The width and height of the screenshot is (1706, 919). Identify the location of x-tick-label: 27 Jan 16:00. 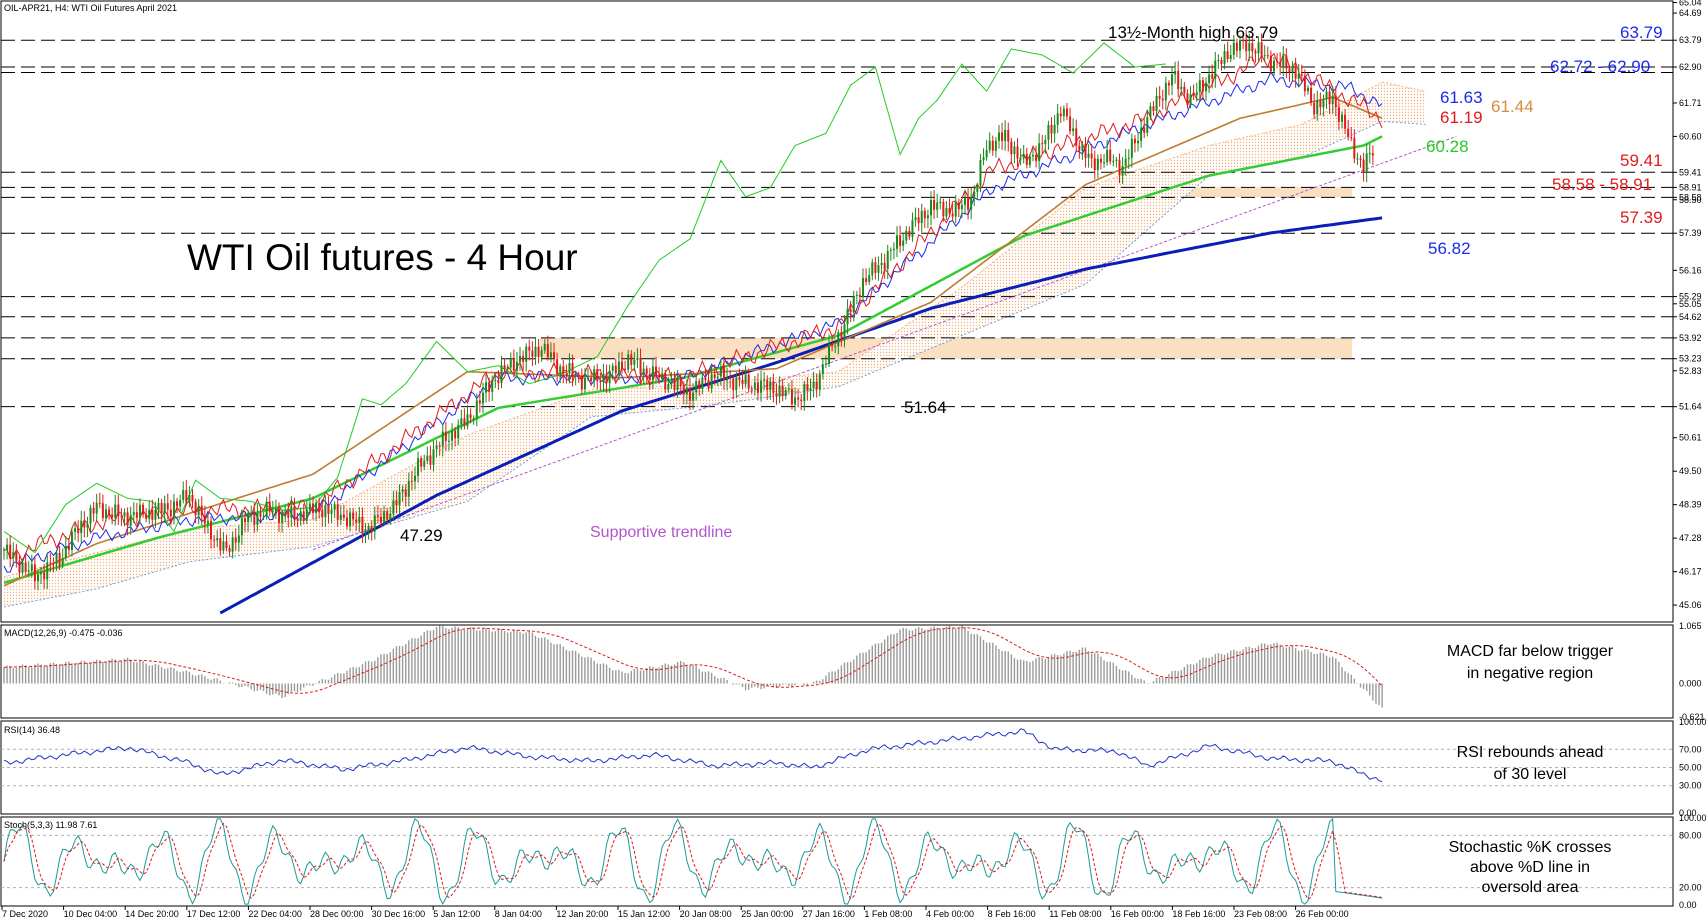
(829, 914).